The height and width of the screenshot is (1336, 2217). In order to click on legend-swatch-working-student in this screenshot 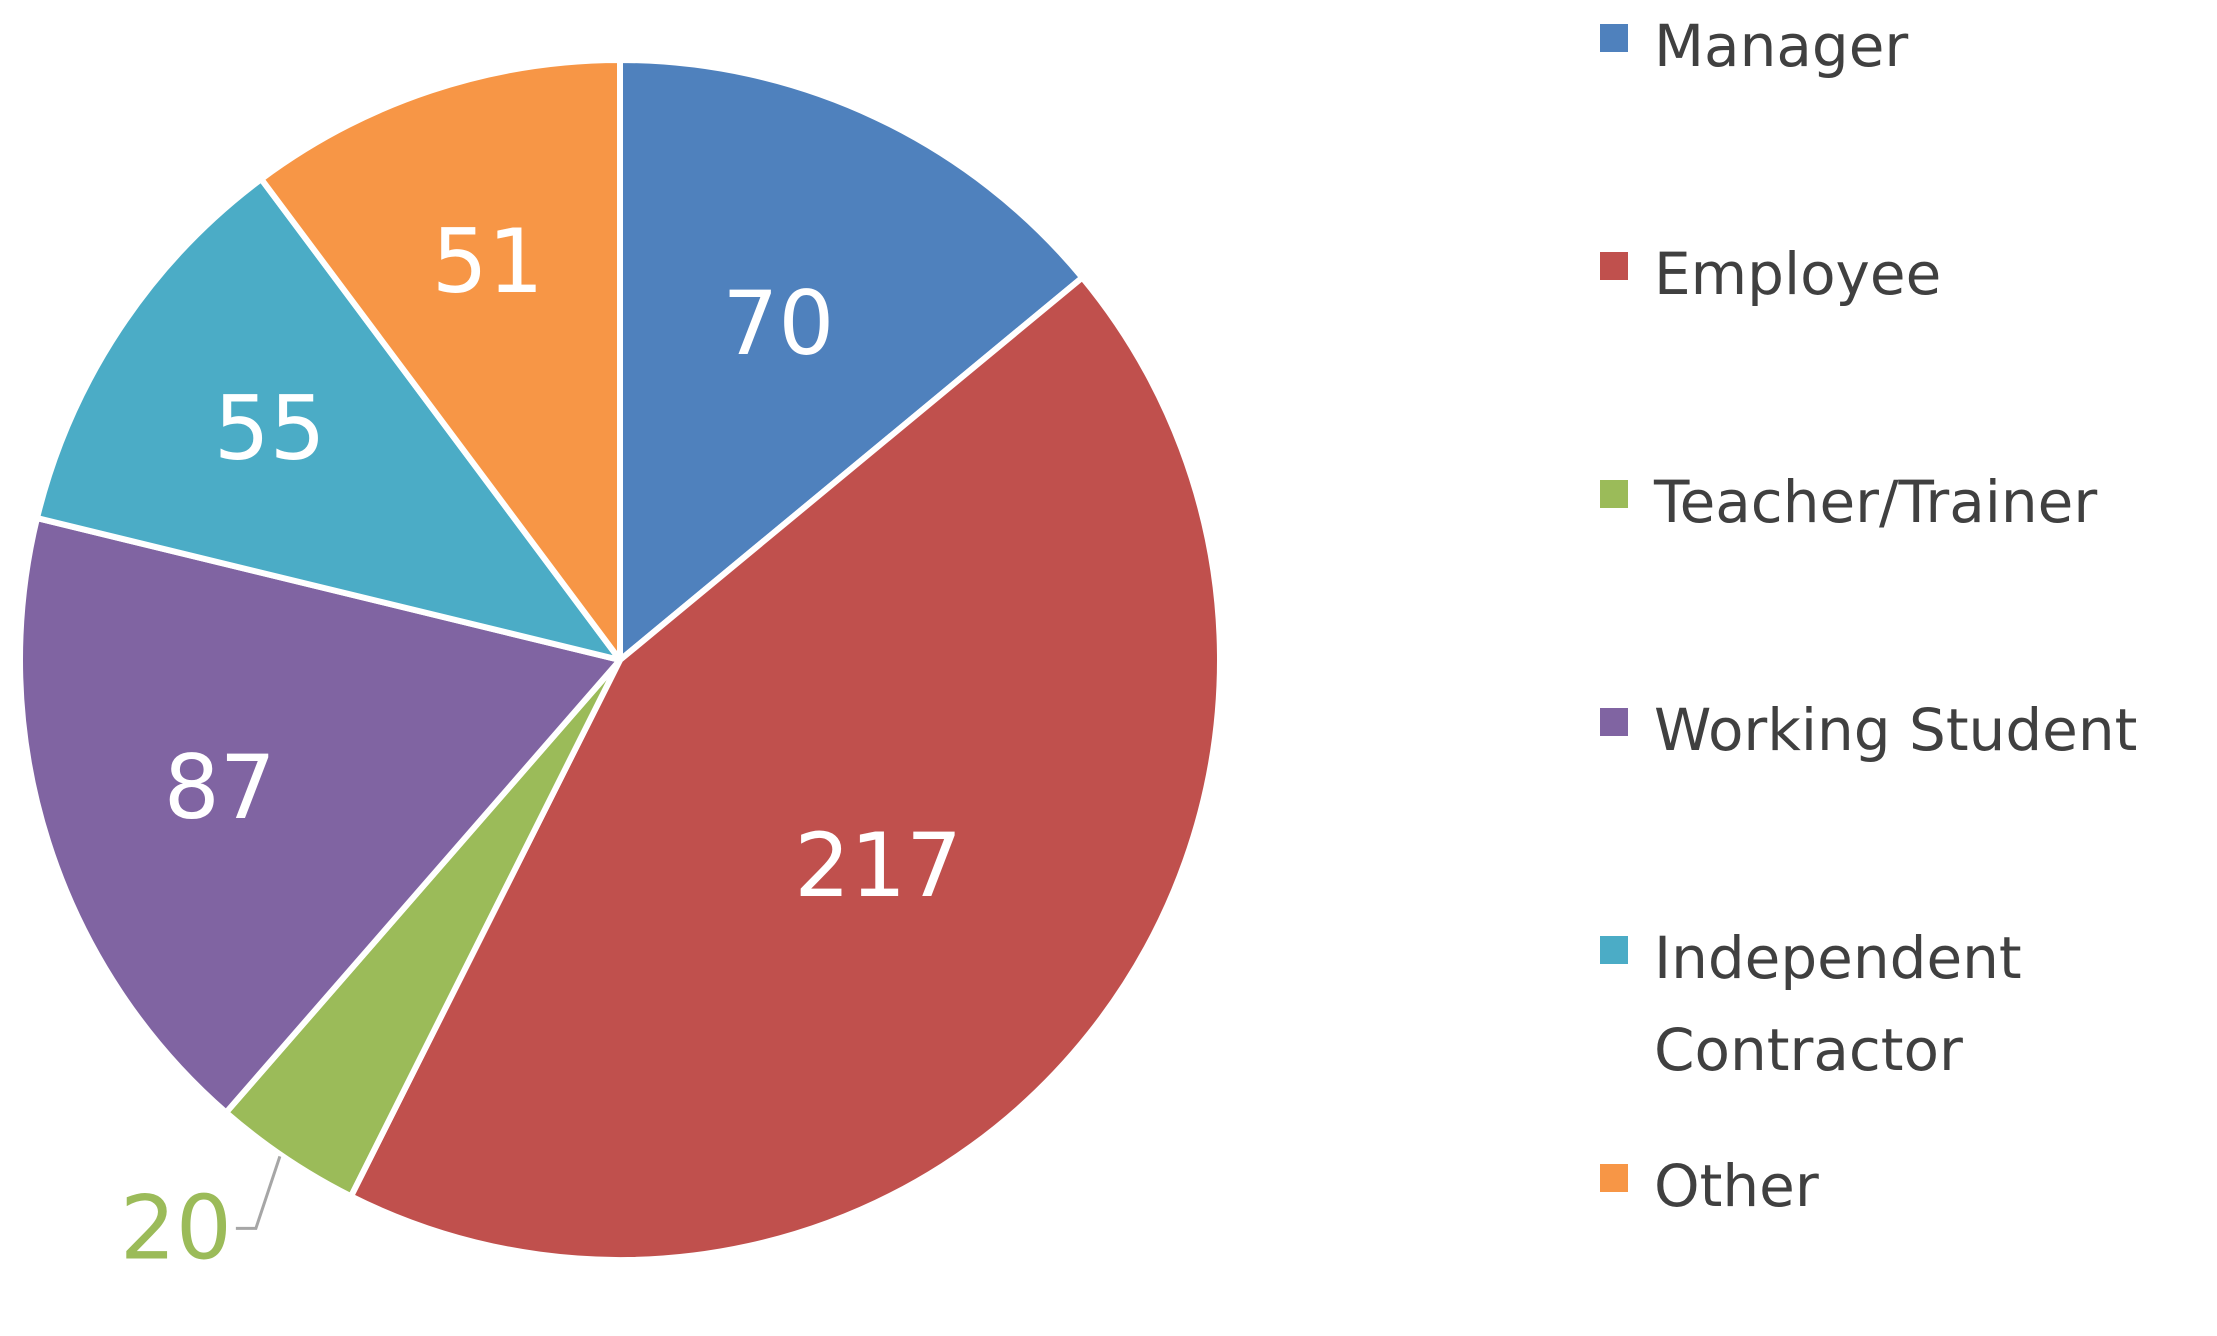, I will do `click(1614, 722)`.